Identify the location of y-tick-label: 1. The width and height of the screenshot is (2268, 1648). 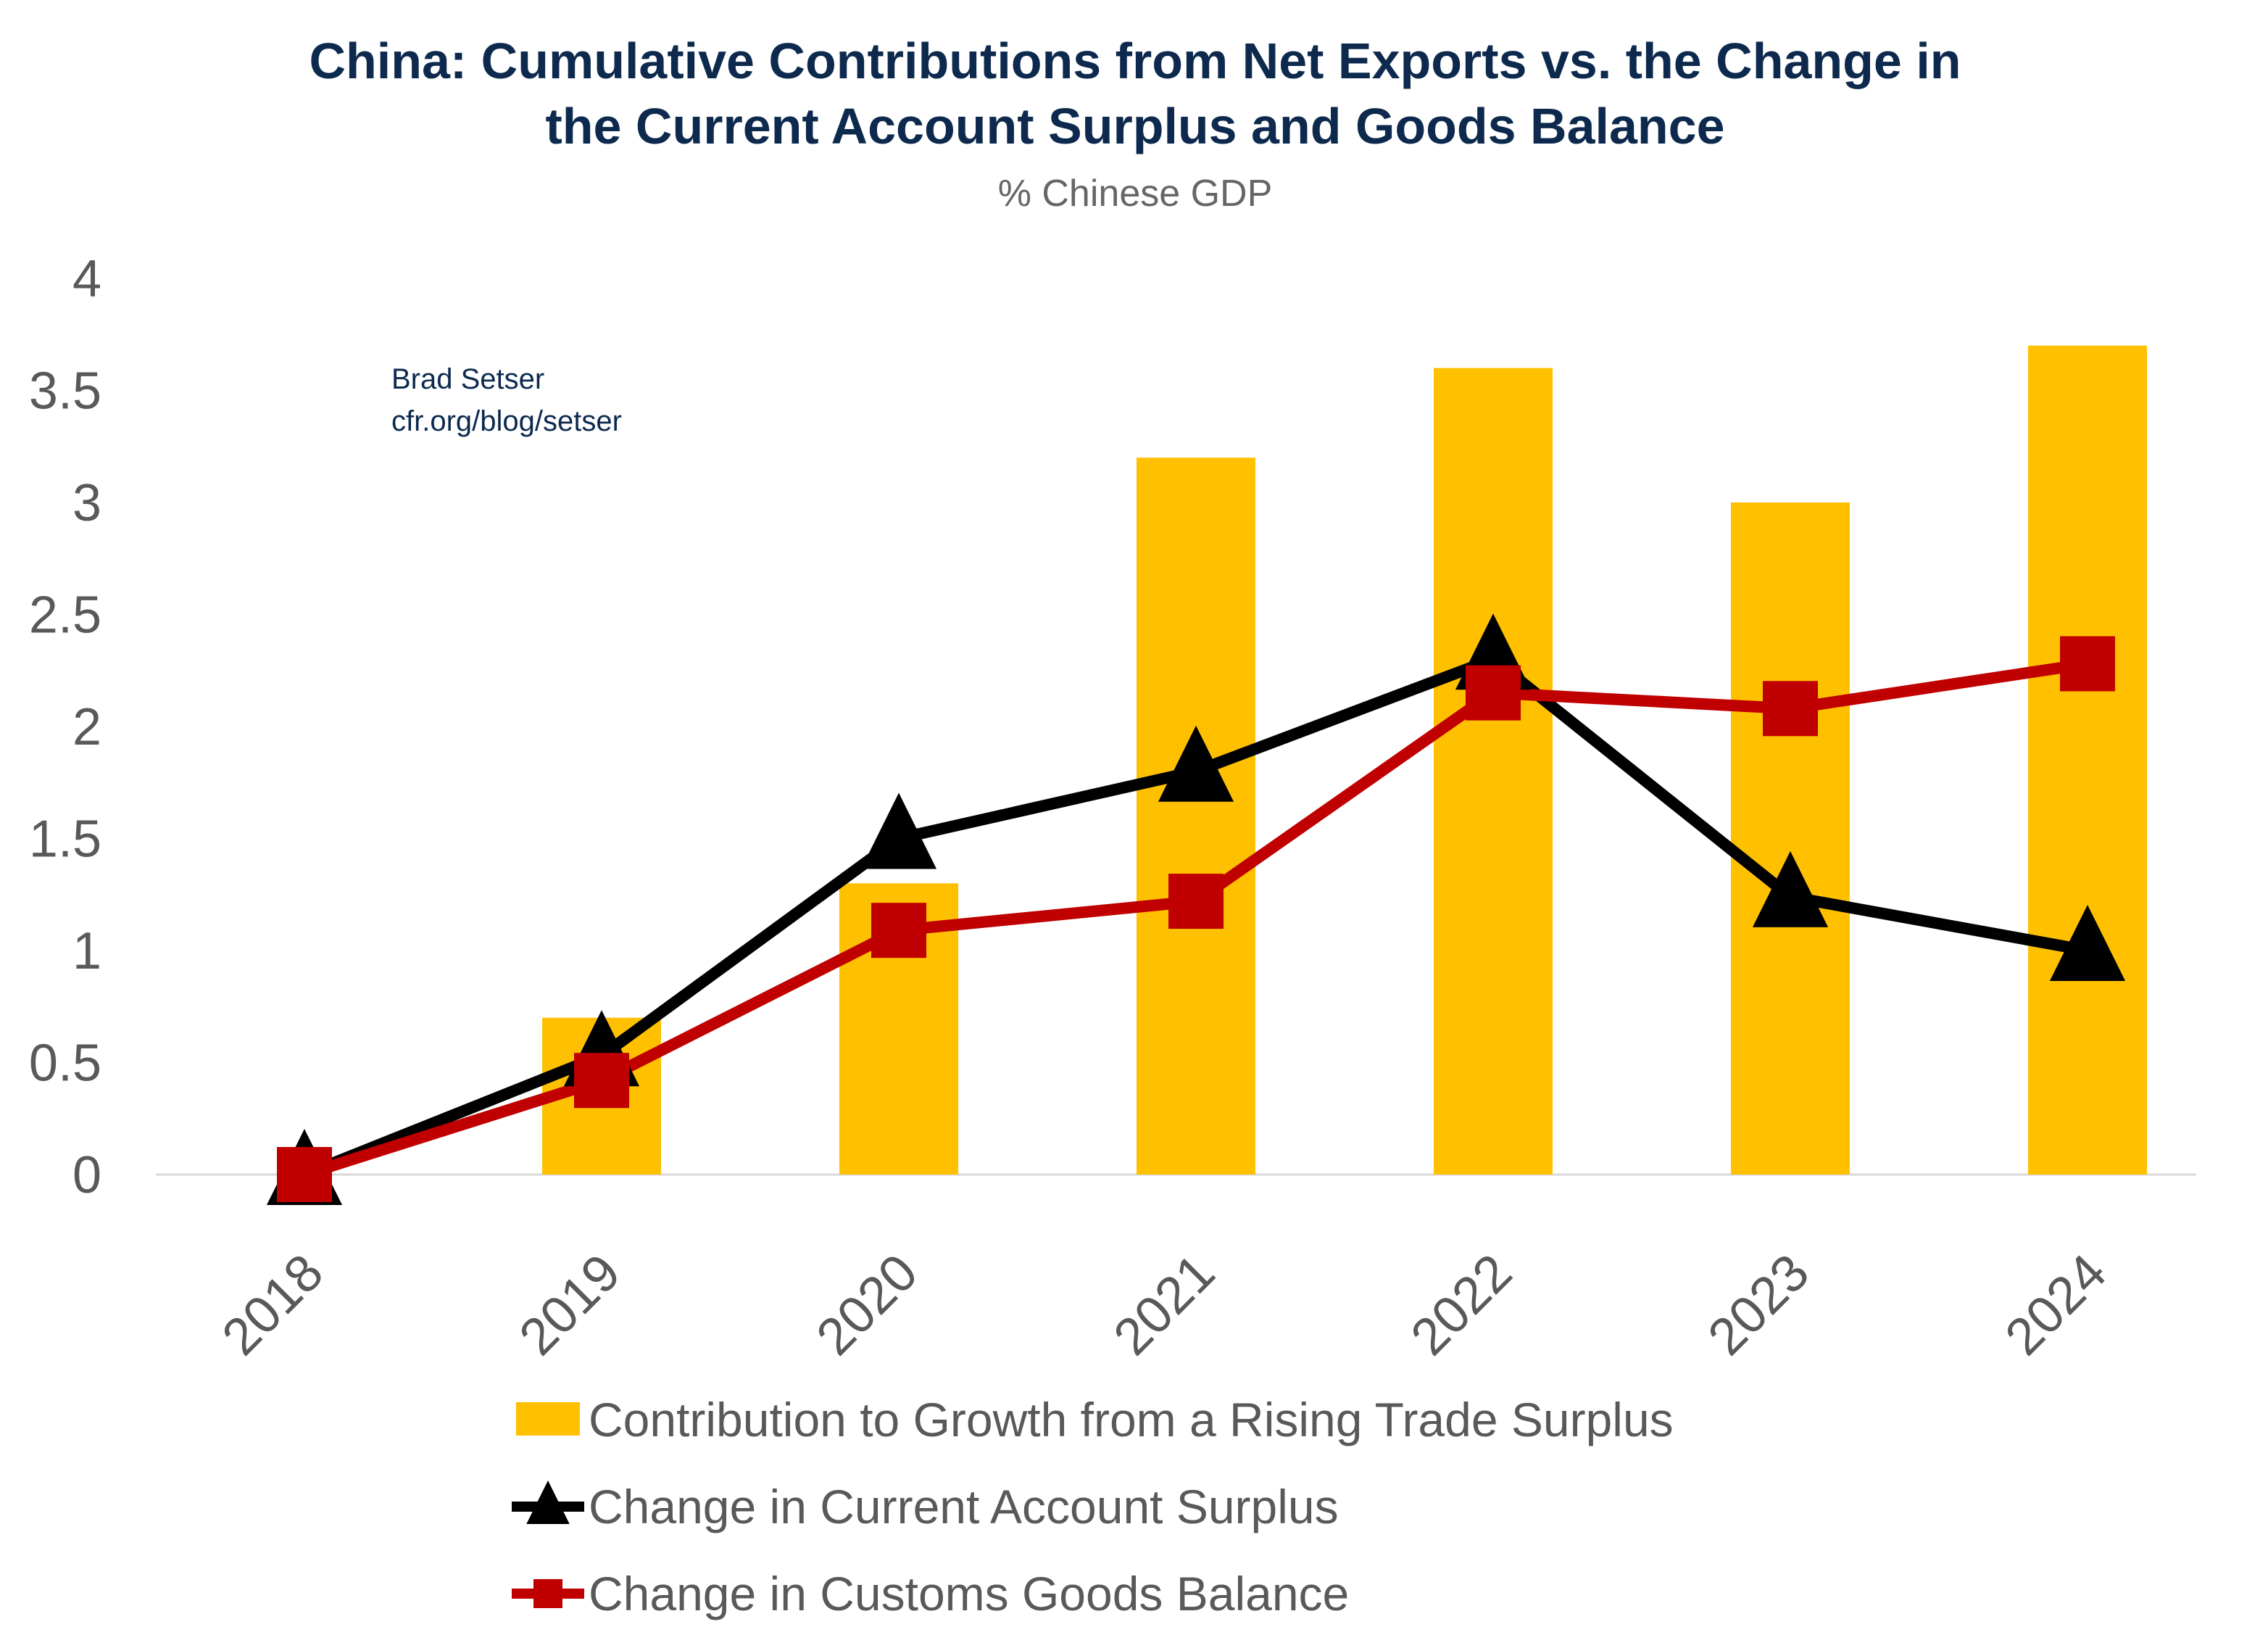
(86, 951).